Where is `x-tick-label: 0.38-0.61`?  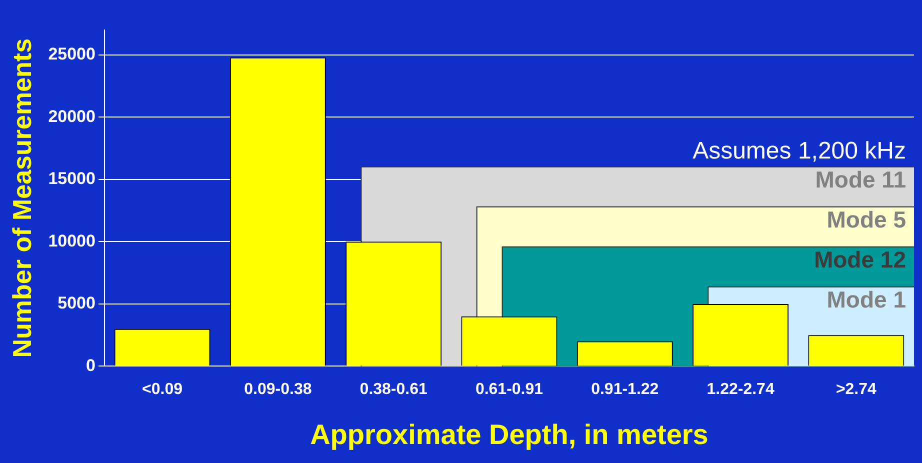 x-tick-label: 0.38-0.61 is located at coordinates (394, 389).